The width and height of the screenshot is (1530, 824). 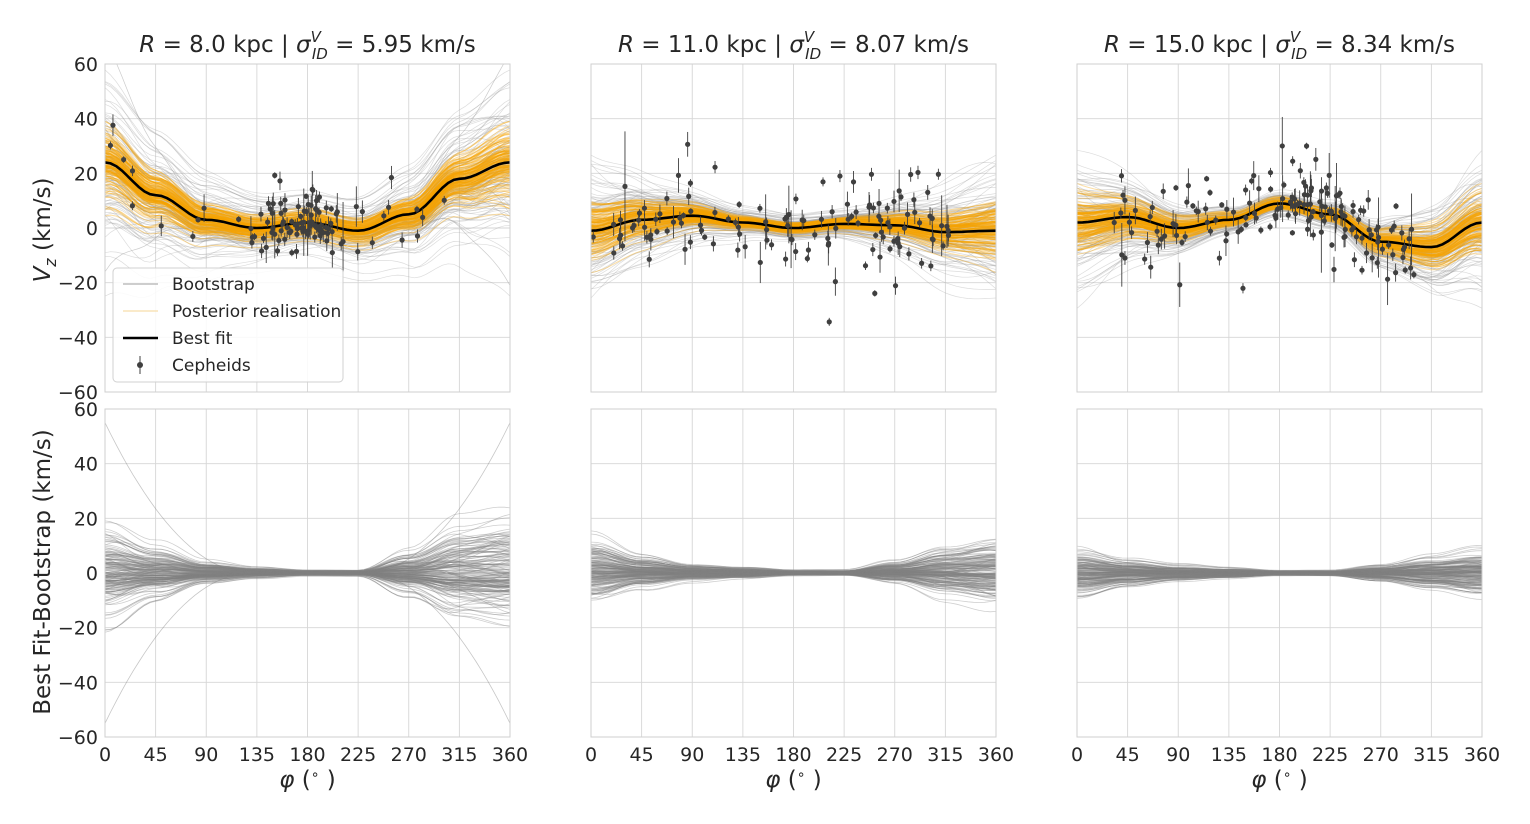 I want to click on x-tick-label: 315, so click(x=459, y=755).